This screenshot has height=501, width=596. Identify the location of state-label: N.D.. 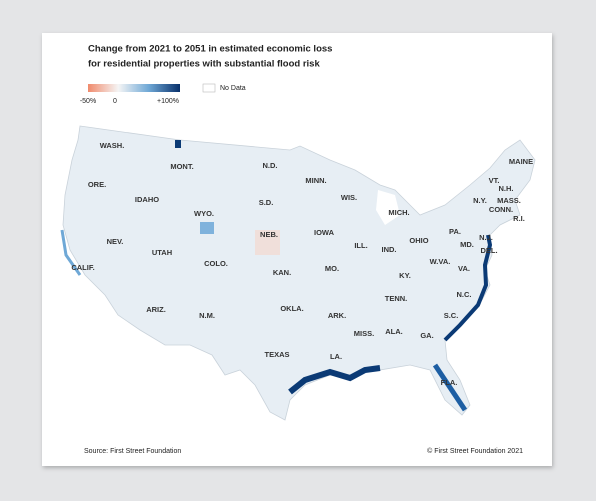
(270, 165).